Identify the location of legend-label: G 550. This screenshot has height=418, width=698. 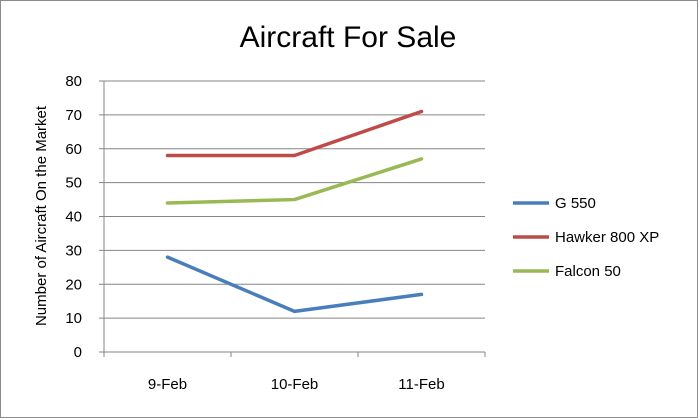
(575, 203).